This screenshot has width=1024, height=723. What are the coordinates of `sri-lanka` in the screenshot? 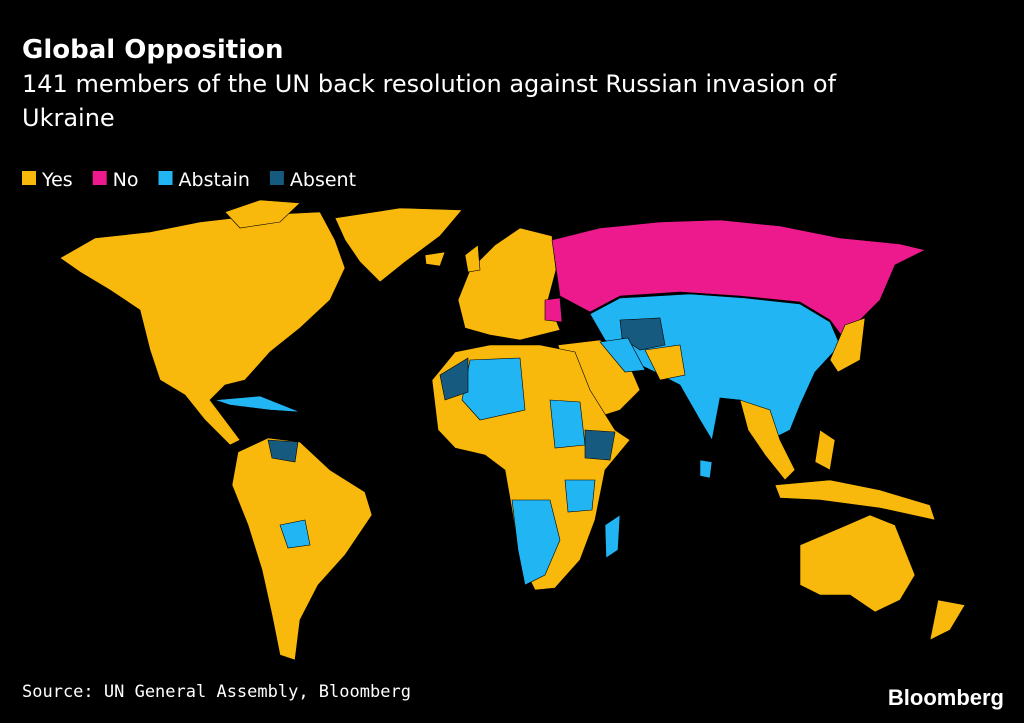 It's located at (706, 469).